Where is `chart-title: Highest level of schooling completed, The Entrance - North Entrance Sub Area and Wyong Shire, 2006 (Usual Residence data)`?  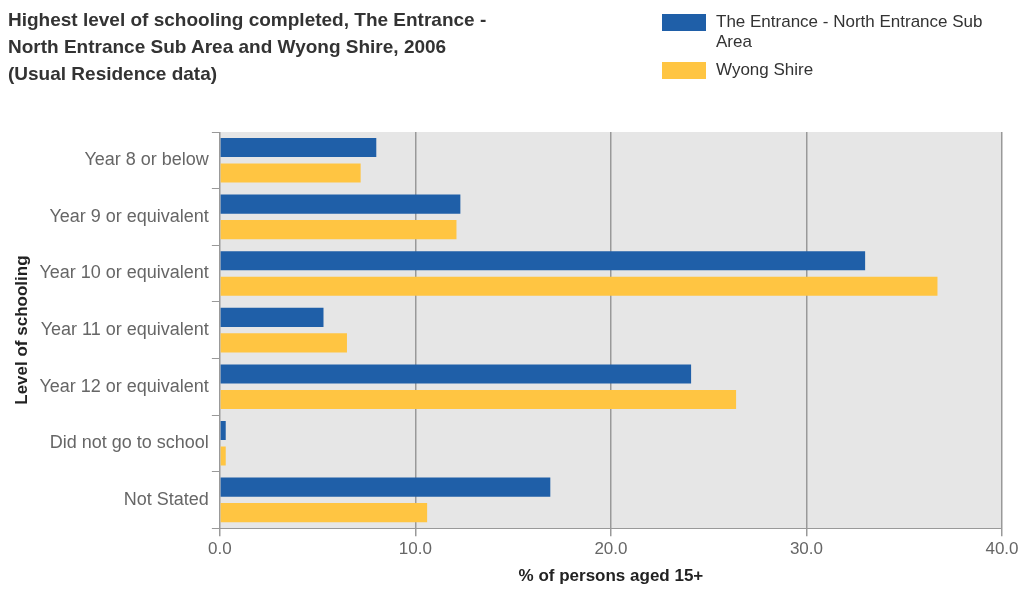 chart-title: Highest level of schooling completed, The Entrance - North Entrance Sub Area and Wyong Shire, 2006 (Usual Residence data) is located at coordinates (248, 47).